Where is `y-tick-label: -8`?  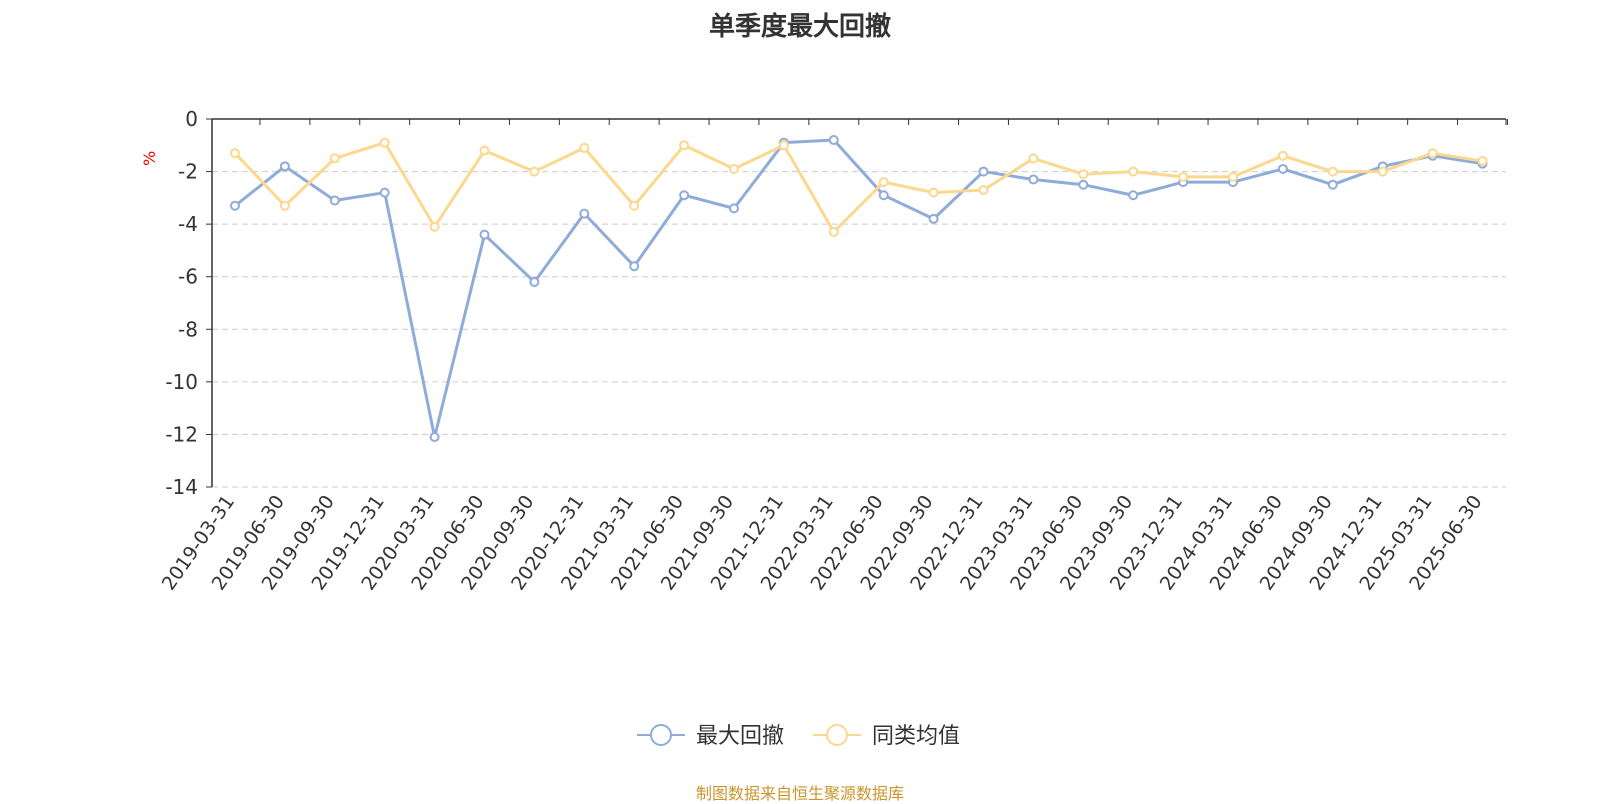 y-tick-label: -8 is located at coordinates (188, 329).